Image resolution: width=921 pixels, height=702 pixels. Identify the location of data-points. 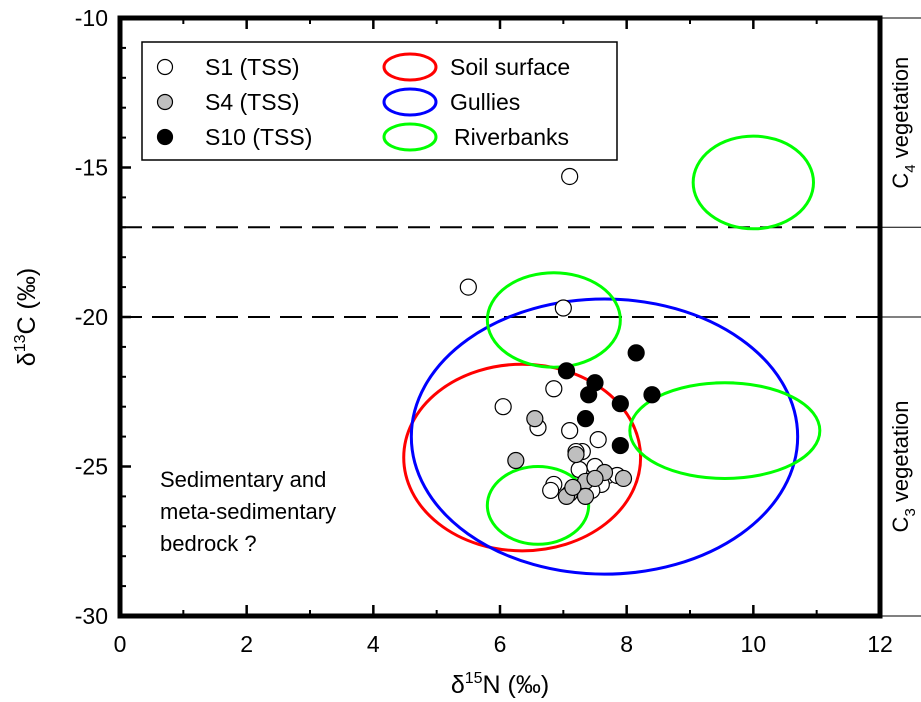
(560, 336).